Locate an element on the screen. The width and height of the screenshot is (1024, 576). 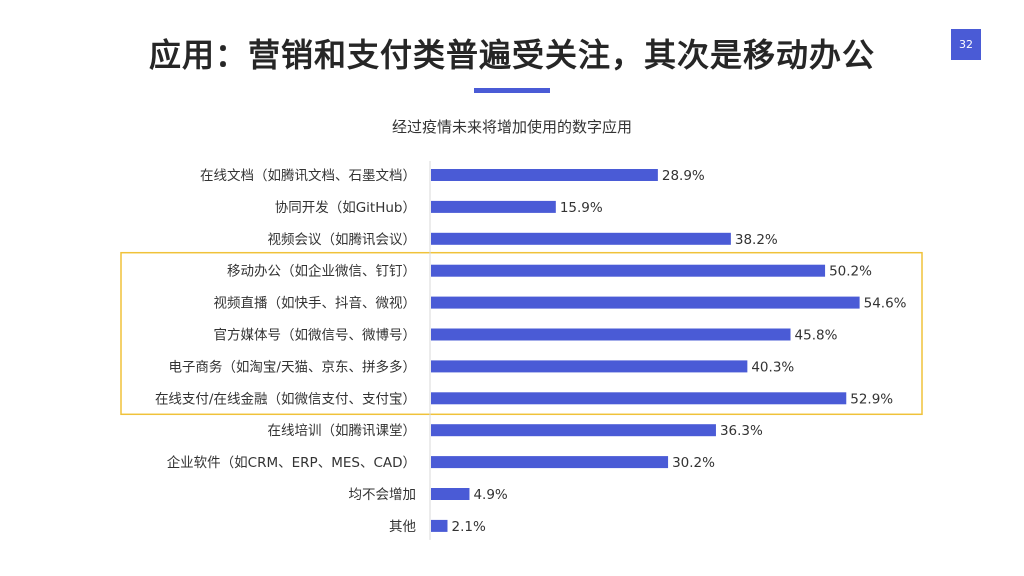
data-label: 2.1% is located at coordinates (468, 527).